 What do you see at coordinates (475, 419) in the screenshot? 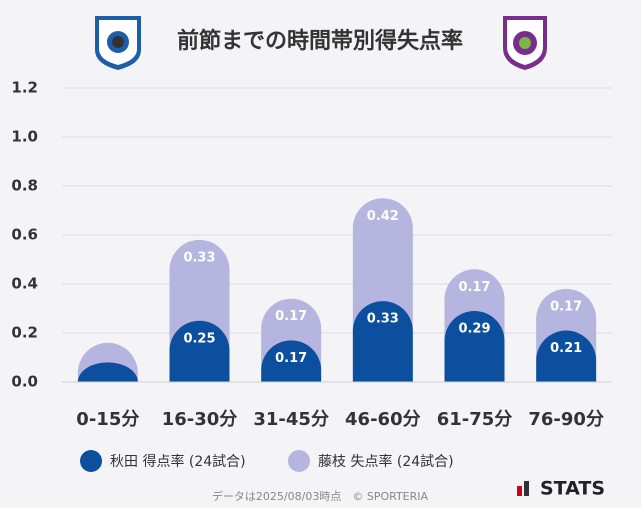
I see `x-tick-label: 61-75分` at bounding box center [475, 419].